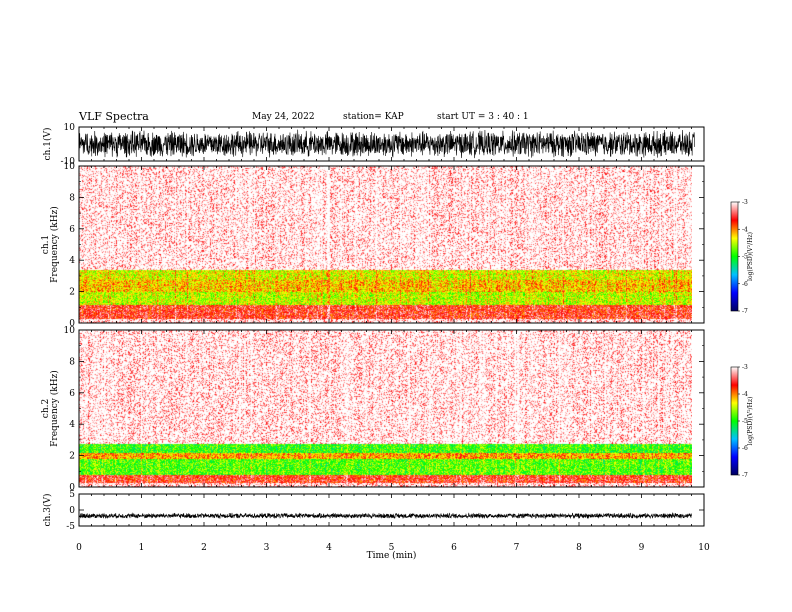 This screenshot has height=612, width=792. I want to click on y-tick-label: 5, so click(72, 495).